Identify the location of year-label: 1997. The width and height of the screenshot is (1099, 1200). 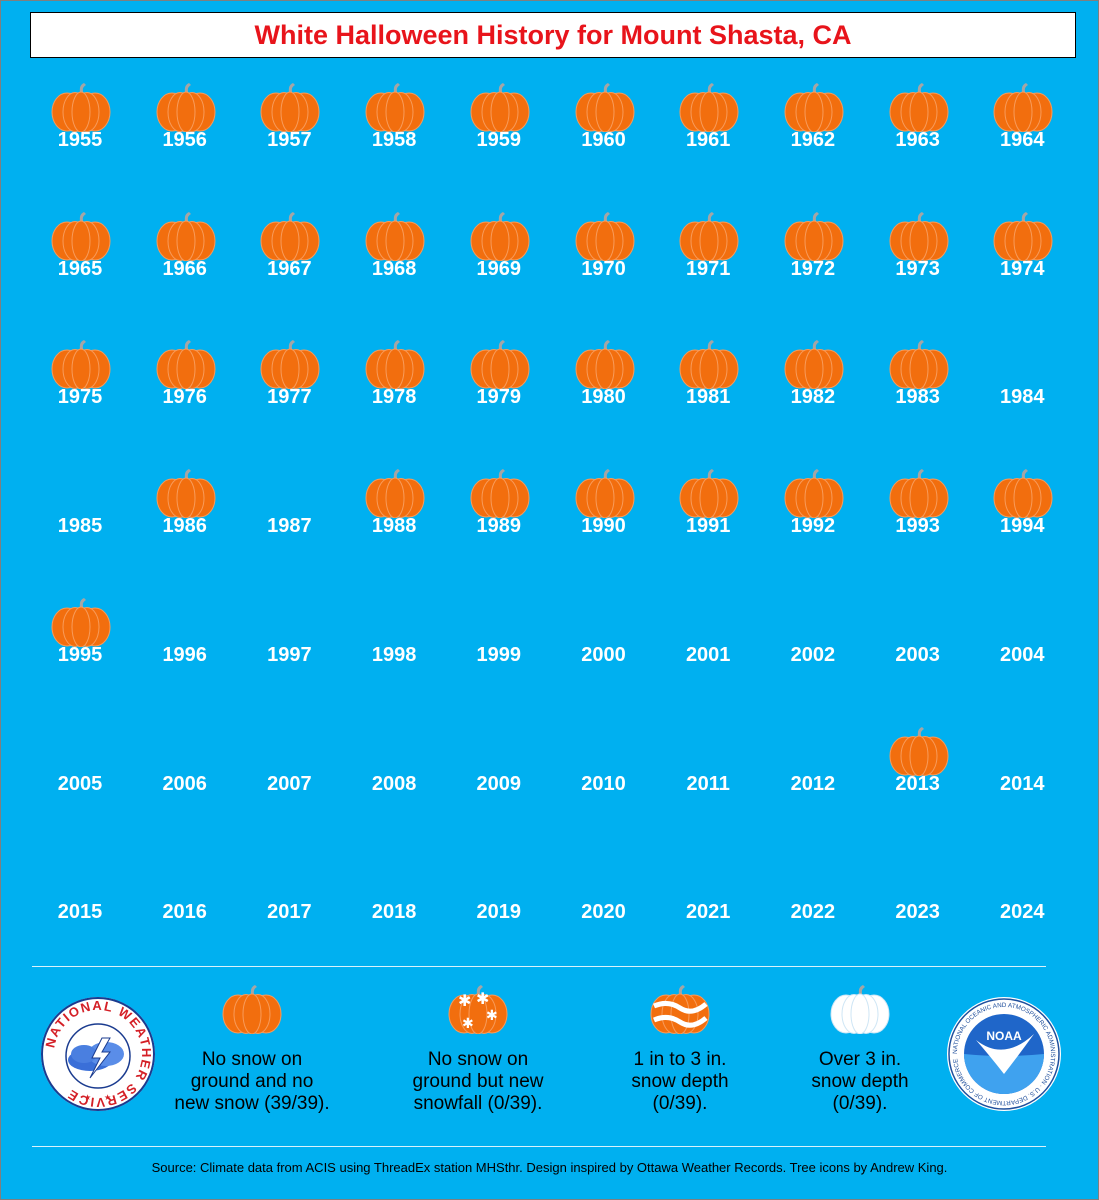
(289, 654).